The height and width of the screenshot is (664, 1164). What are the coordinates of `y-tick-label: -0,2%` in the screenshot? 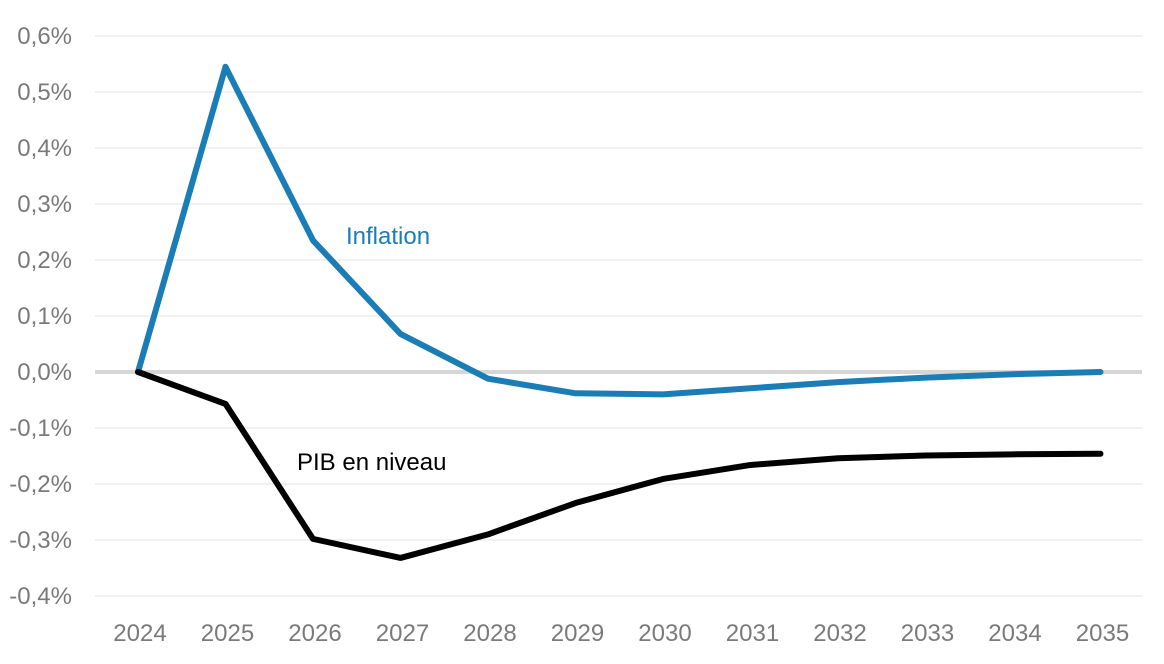 It's located at (40, 484).